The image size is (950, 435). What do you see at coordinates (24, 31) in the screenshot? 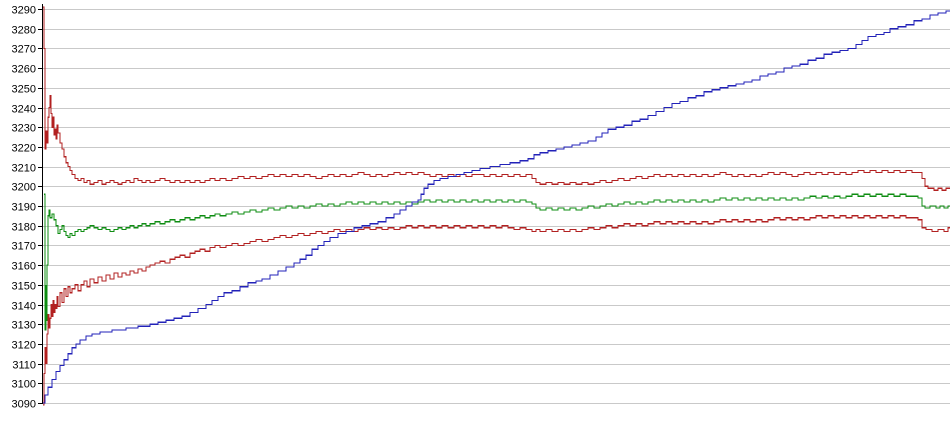
I see `y-axis-label: 3280` at bounding box center [24, 31].